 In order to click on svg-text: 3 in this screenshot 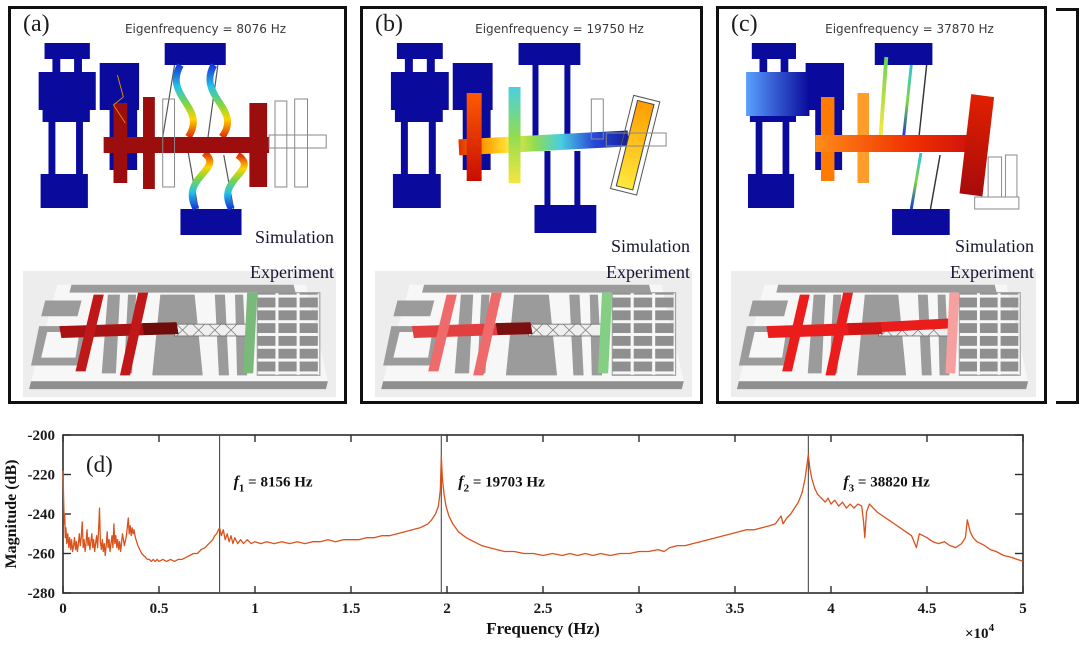, I will do `click(639, 609)`.